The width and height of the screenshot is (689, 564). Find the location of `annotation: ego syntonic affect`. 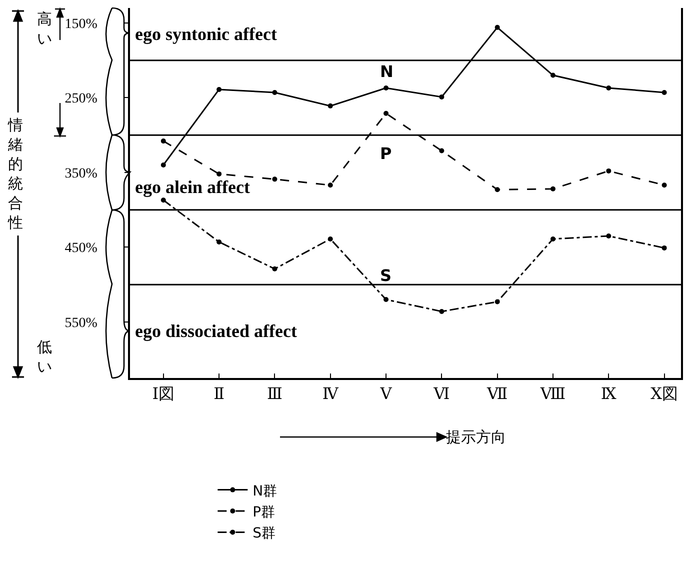

annotation: ego syntonic affect is located at coordinates (206, 34).